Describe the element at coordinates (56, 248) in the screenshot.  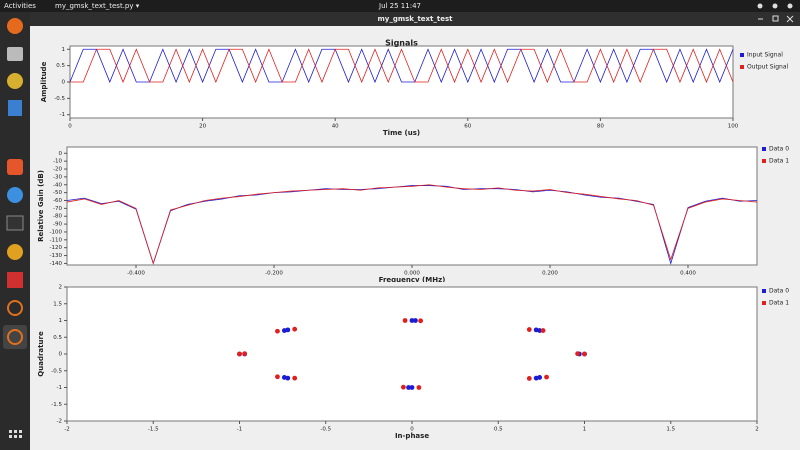
I see `y-tick-label: -120` at that location.